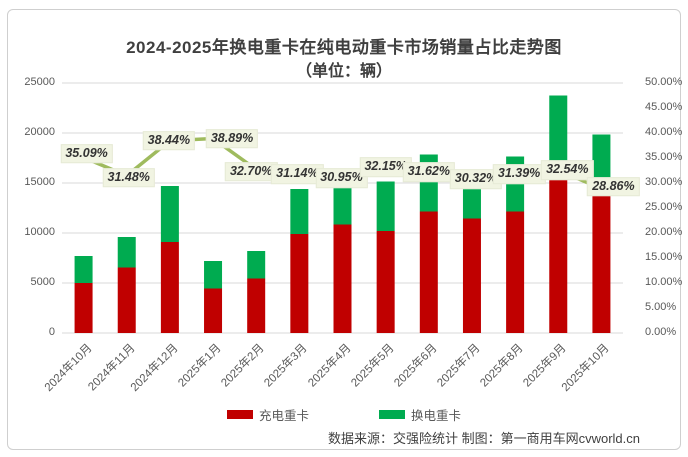 This screenshot has width=688, height=457. What do you see at coordinates (664, 232) in the screenshot?
I see `right-axis-tick: 20.00%` at bounding box center [664, 232].